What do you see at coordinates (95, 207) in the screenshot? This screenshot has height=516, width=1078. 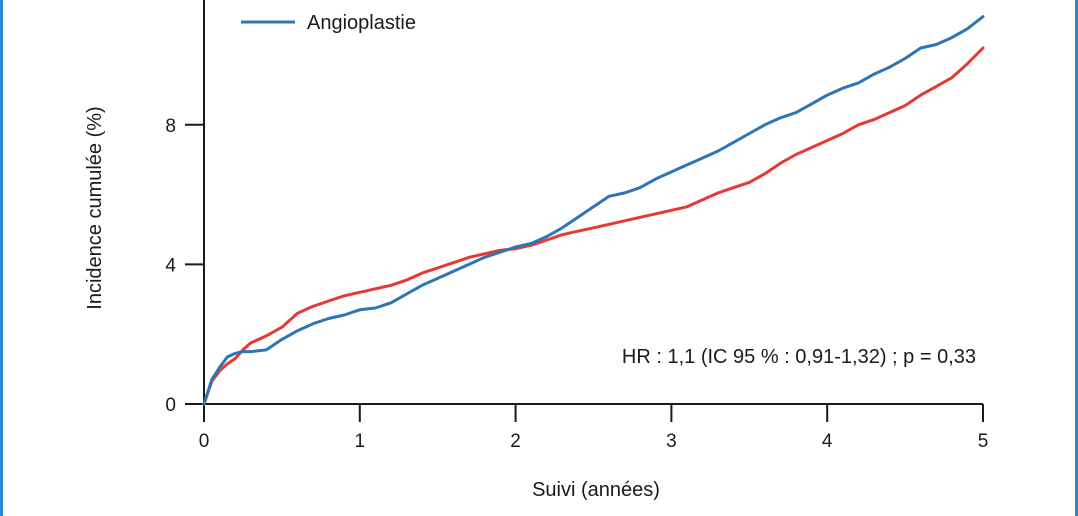 I see `y-axis-label: Incidence cumulée (%)` at bounding box center [95, 207].